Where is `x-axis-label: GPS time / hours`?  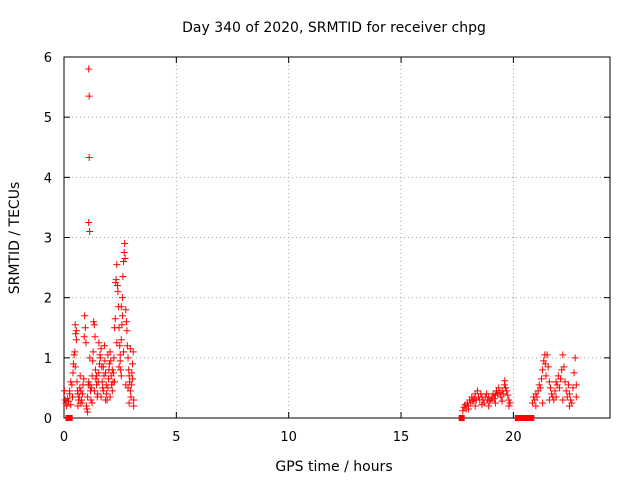 x-axis-label: GPS time / hours is located at coordinates (333, 467).